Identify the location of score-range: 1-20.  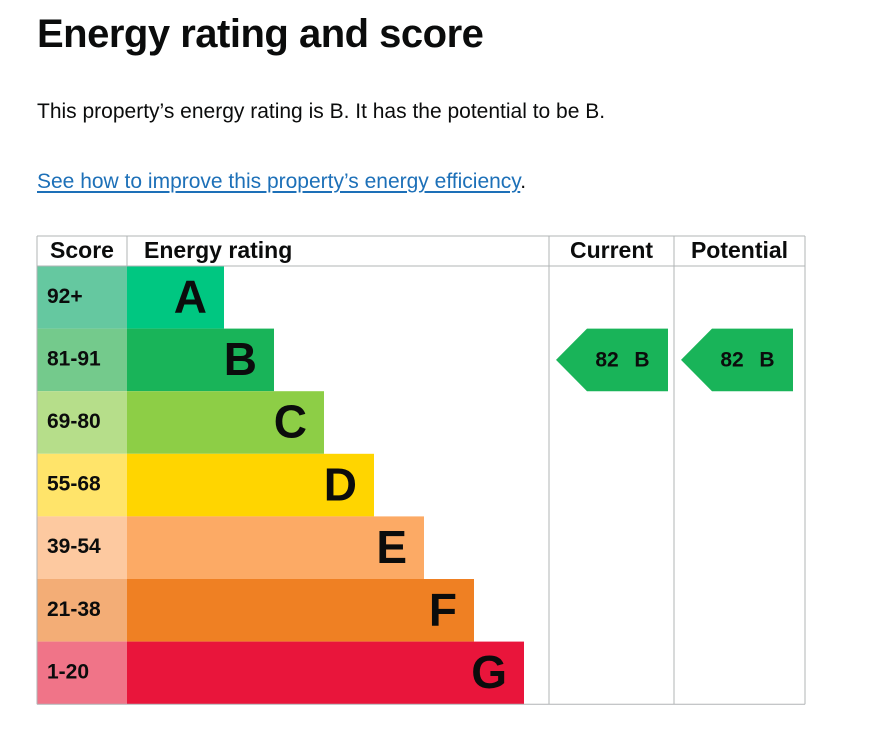
(68, 671).